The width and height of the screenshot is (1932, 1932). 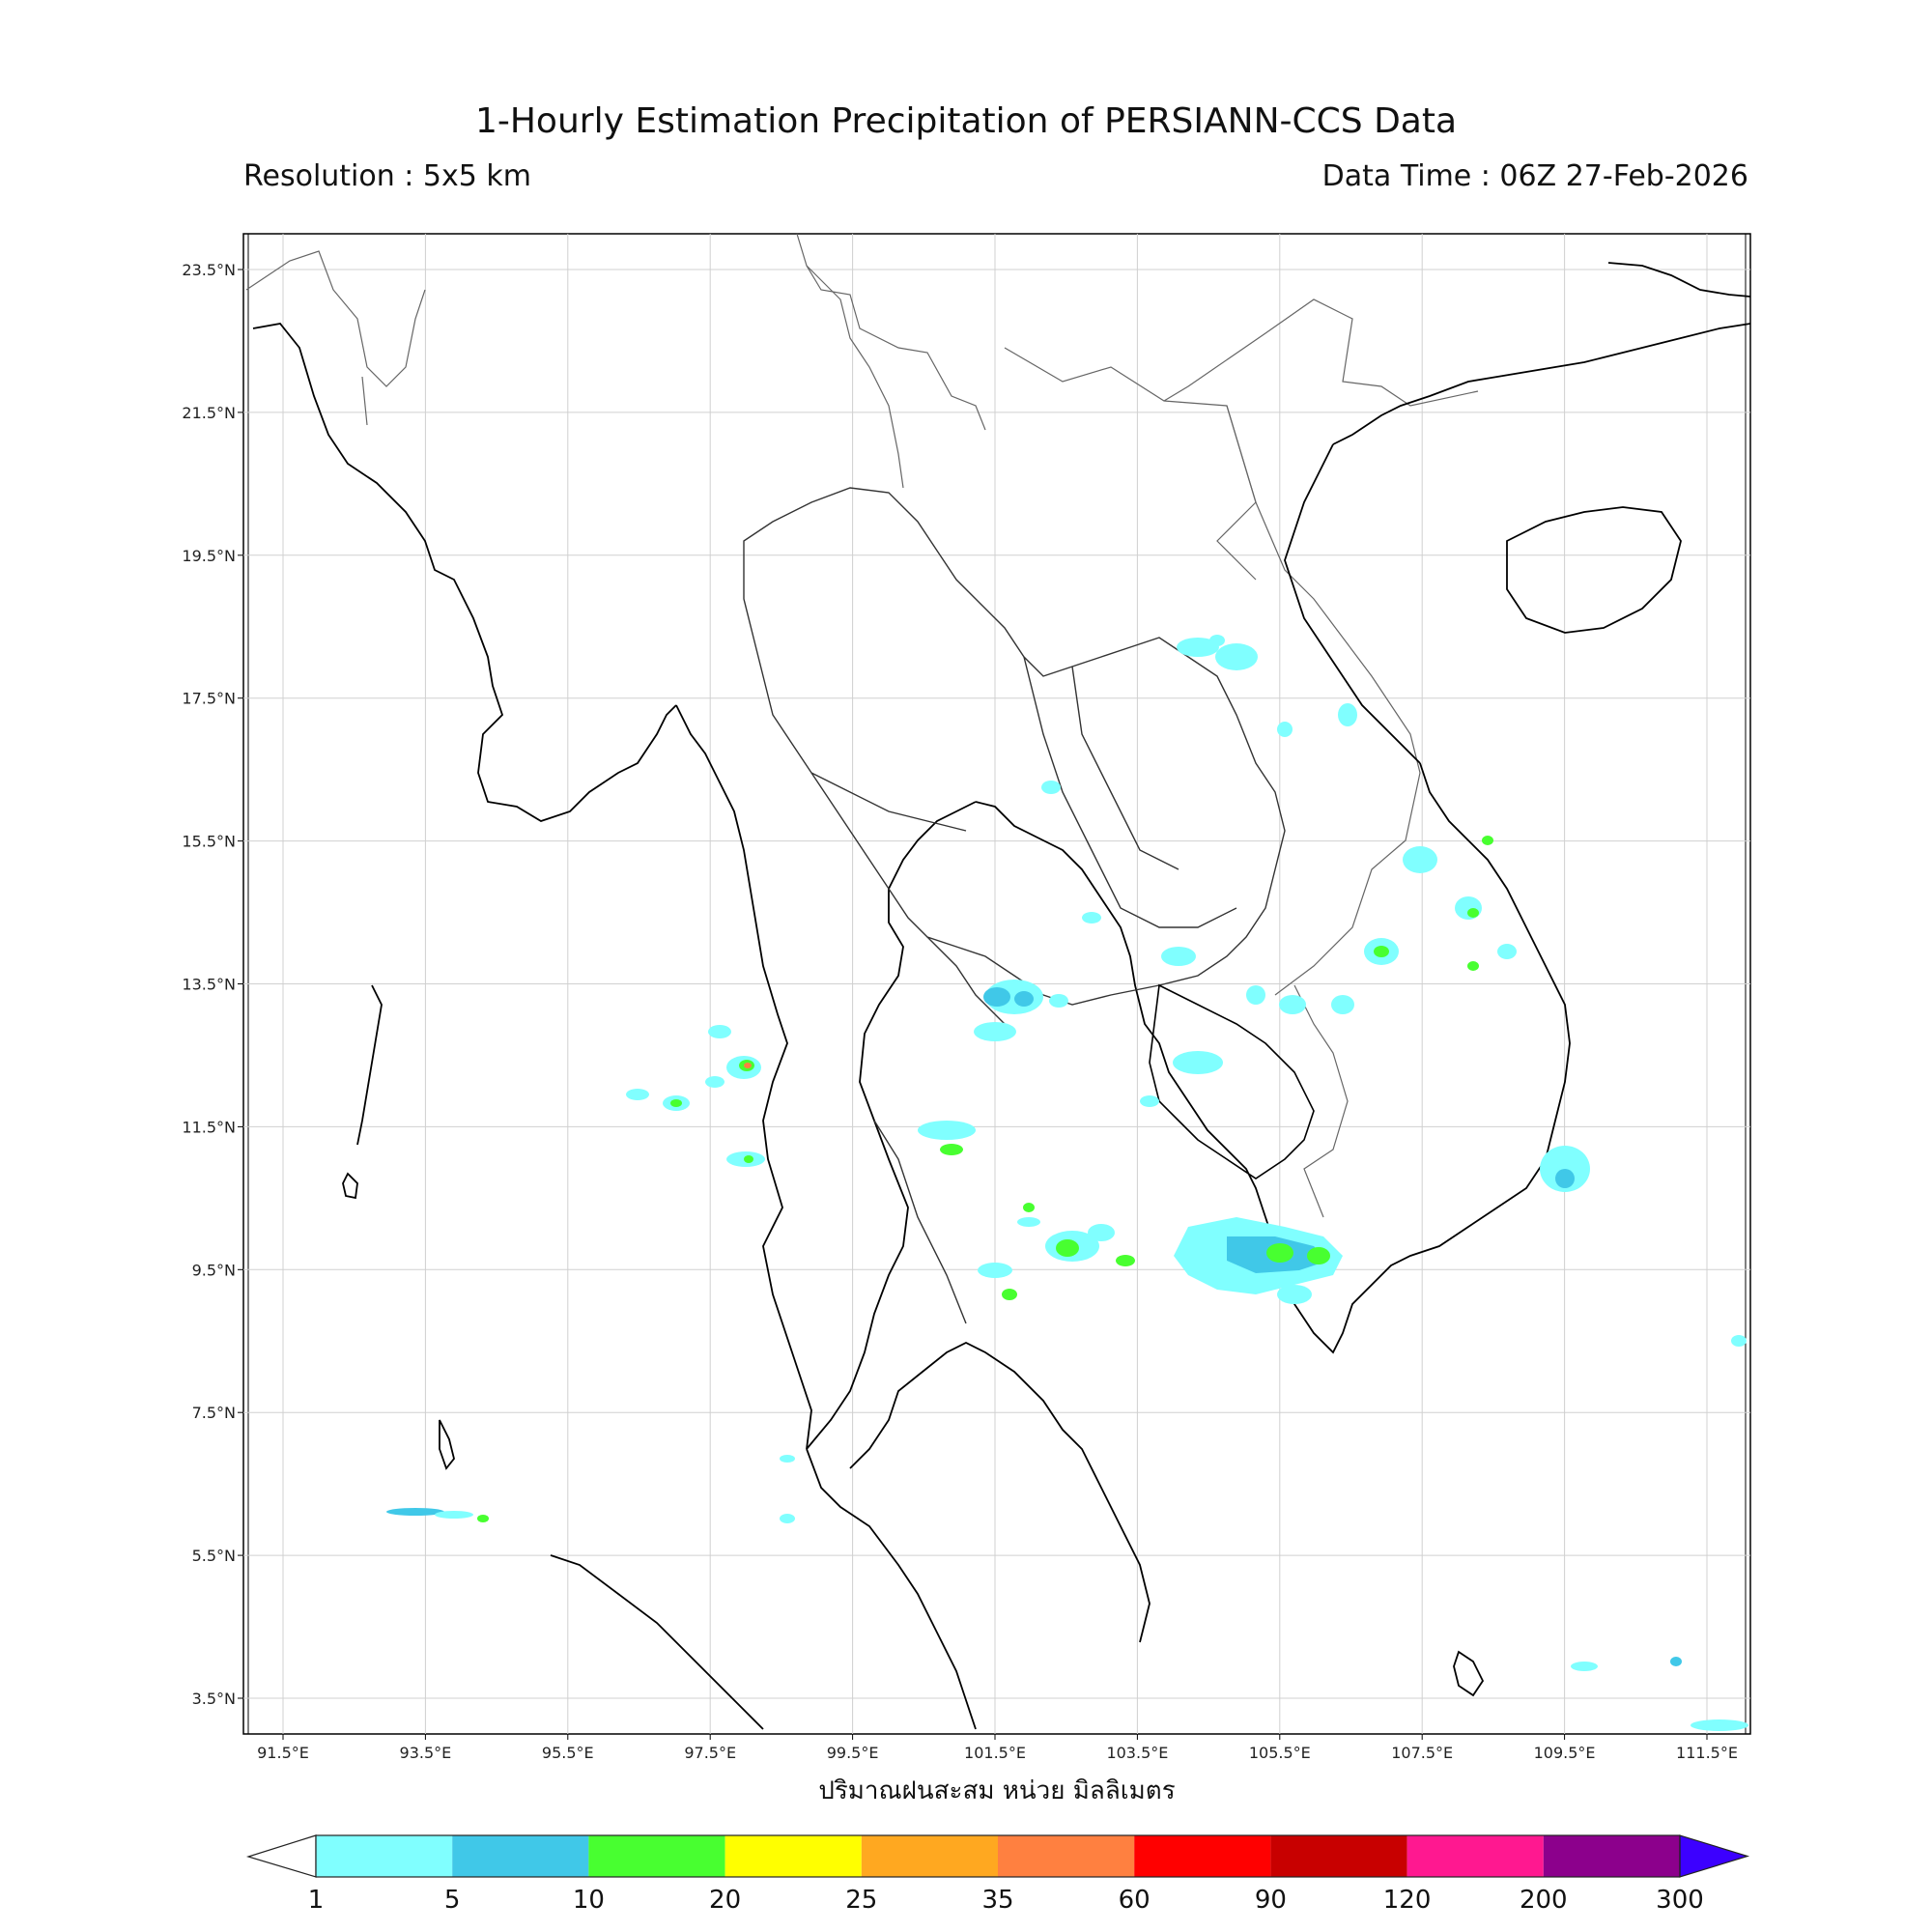 I want to click on coast-andaman, so click(x=743, y=1077).